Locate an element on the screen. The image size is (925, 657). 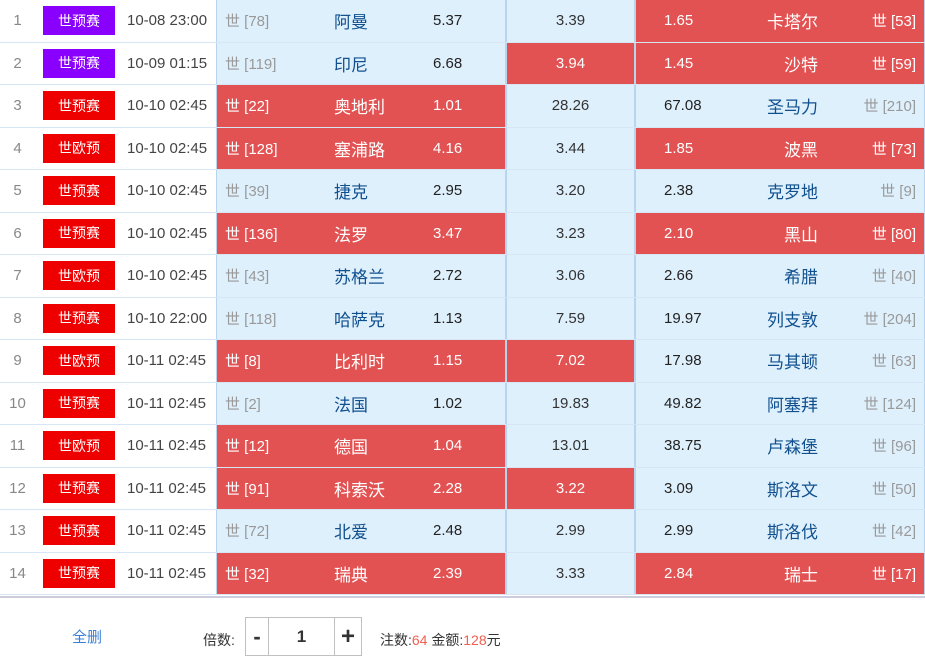
home-win-option: 世 [32] 瑞典 2.39 is located at coordinates (361, 573).